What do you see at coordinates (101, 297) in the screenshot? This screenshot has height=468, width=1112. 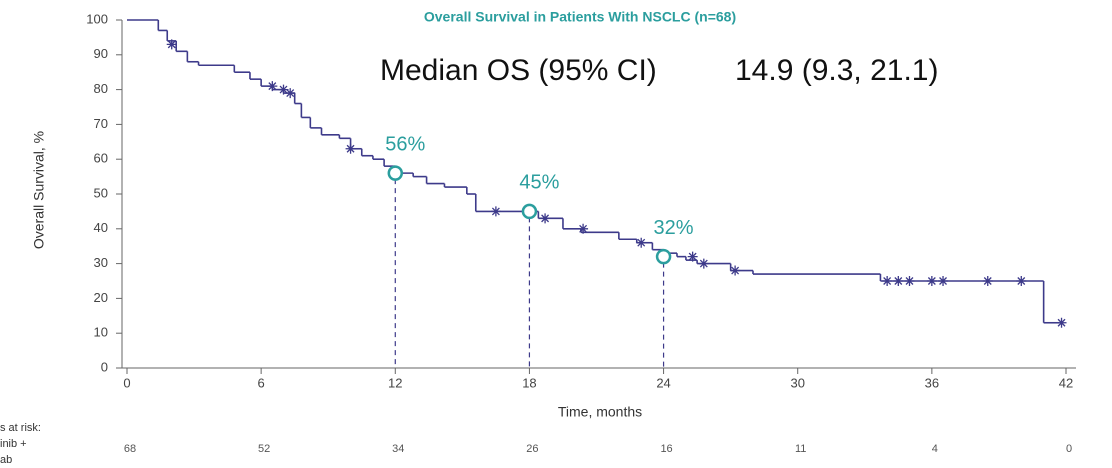 I see `y-tick-label: 20` at bounding box center [101, 297].